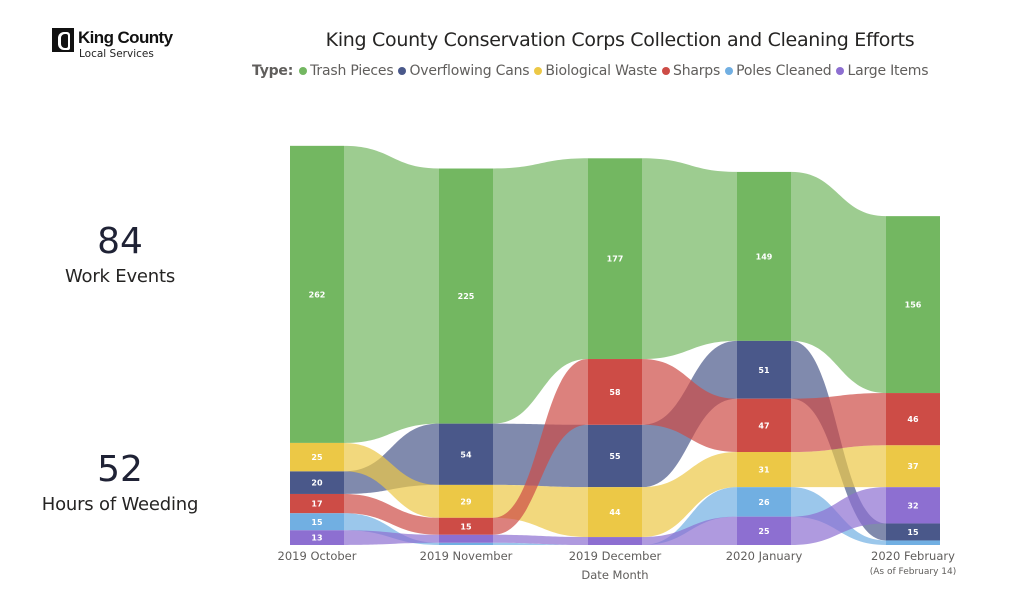  I want to click on bar-segment-overflowing-cans-2019-november, so click(466, 454).